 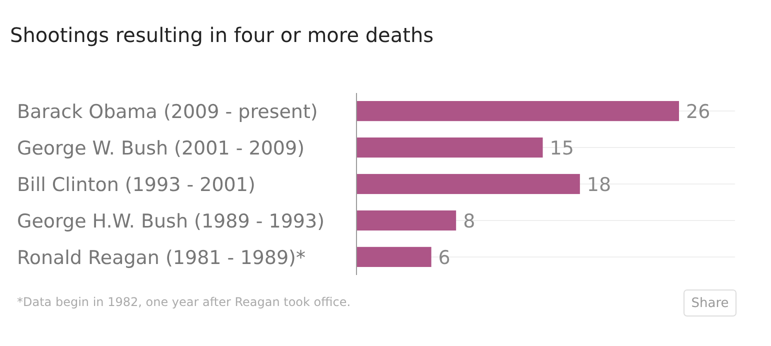 What do you see at coordinates (469, 221) in the screenshot?
I see `data-label: 8` at bounding box center [469, 221].